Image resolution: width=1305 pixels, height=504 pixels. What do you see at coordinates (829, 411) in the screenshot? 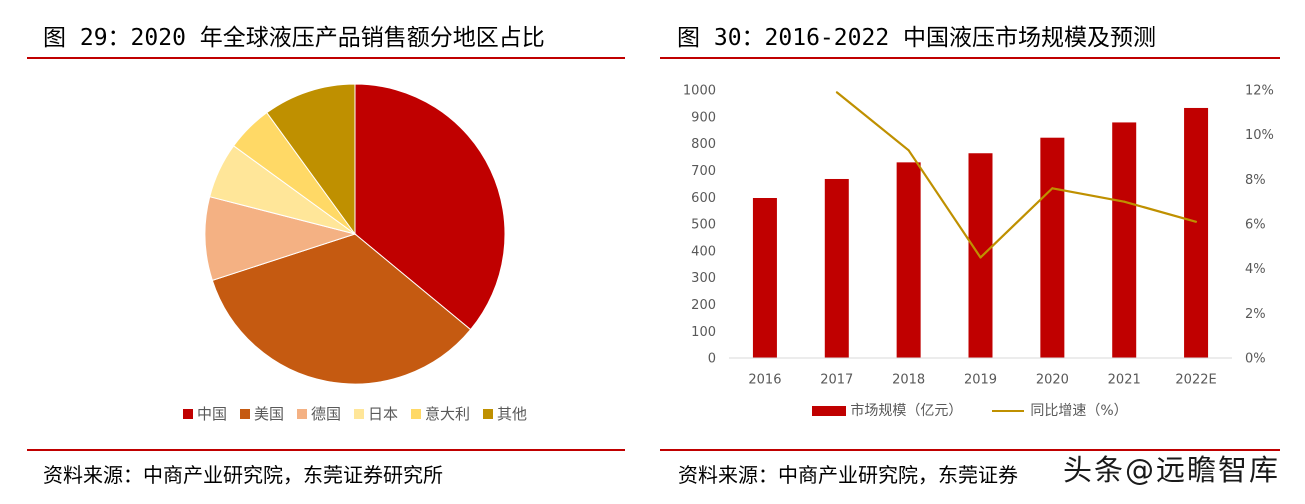
I see `bar-legend-swatch` at bounding box center [829, 411].